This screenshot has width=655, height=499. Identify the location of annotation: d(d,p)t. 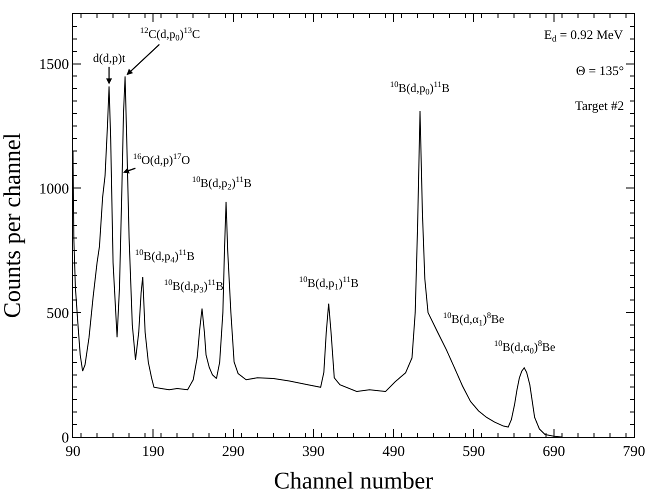
(109, 58).